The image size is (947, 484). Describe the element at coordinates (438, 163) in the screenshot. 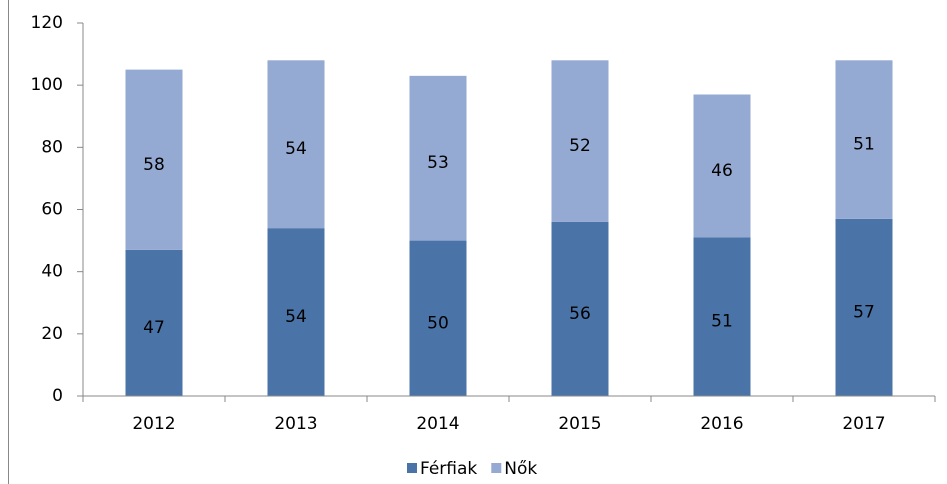

I see `data-label: 53` at that location.